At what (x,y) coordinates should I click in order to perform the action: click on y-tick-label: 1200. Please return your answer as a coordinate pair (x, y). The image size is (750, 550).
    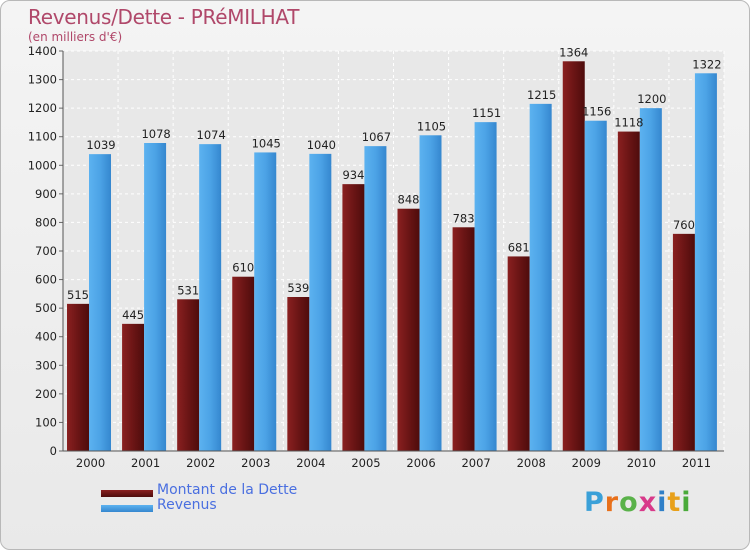
    Looking at the image, I should click on (42, 108).